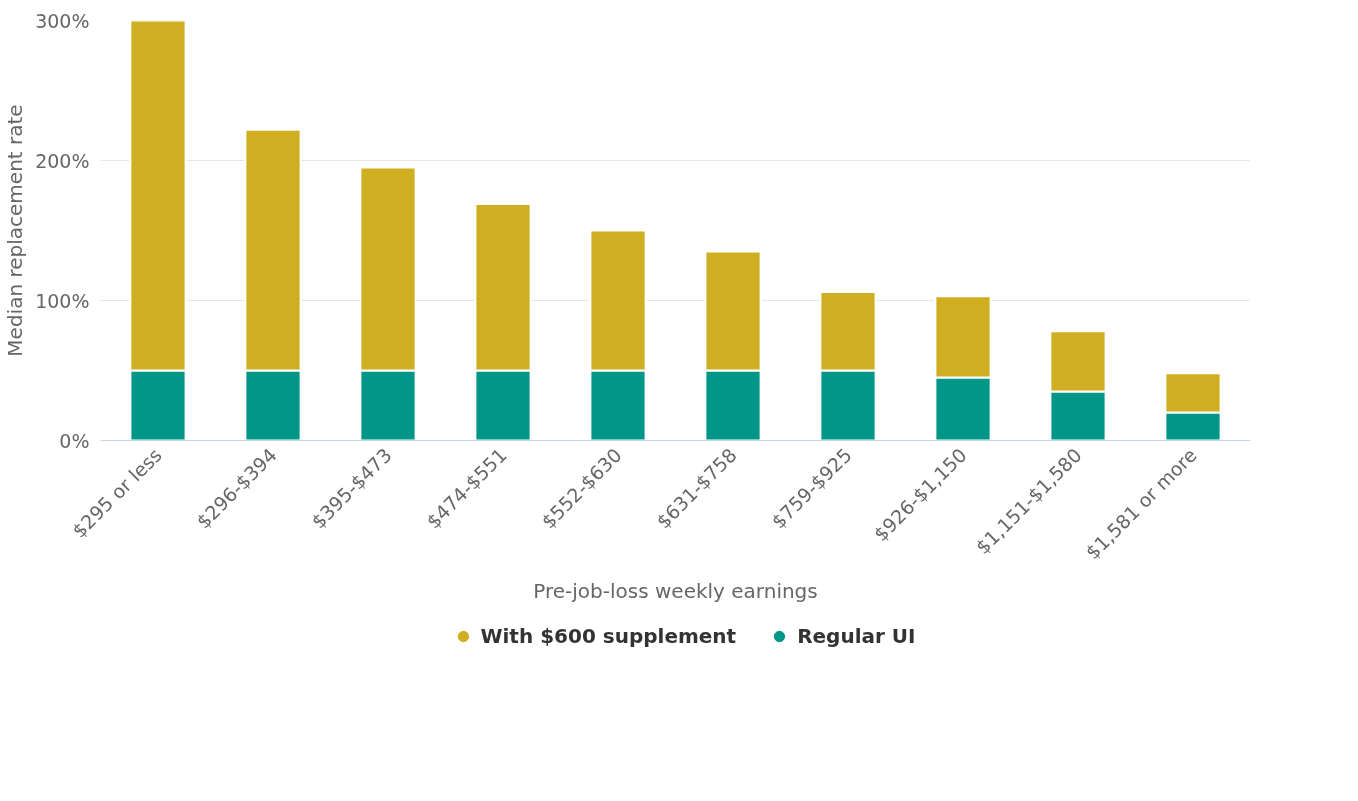 This screenshot has width=1358, height=801. Describe the element at coordinates (856, 636) in the screenshot. I see `legend-label: Regular UI` at that location.